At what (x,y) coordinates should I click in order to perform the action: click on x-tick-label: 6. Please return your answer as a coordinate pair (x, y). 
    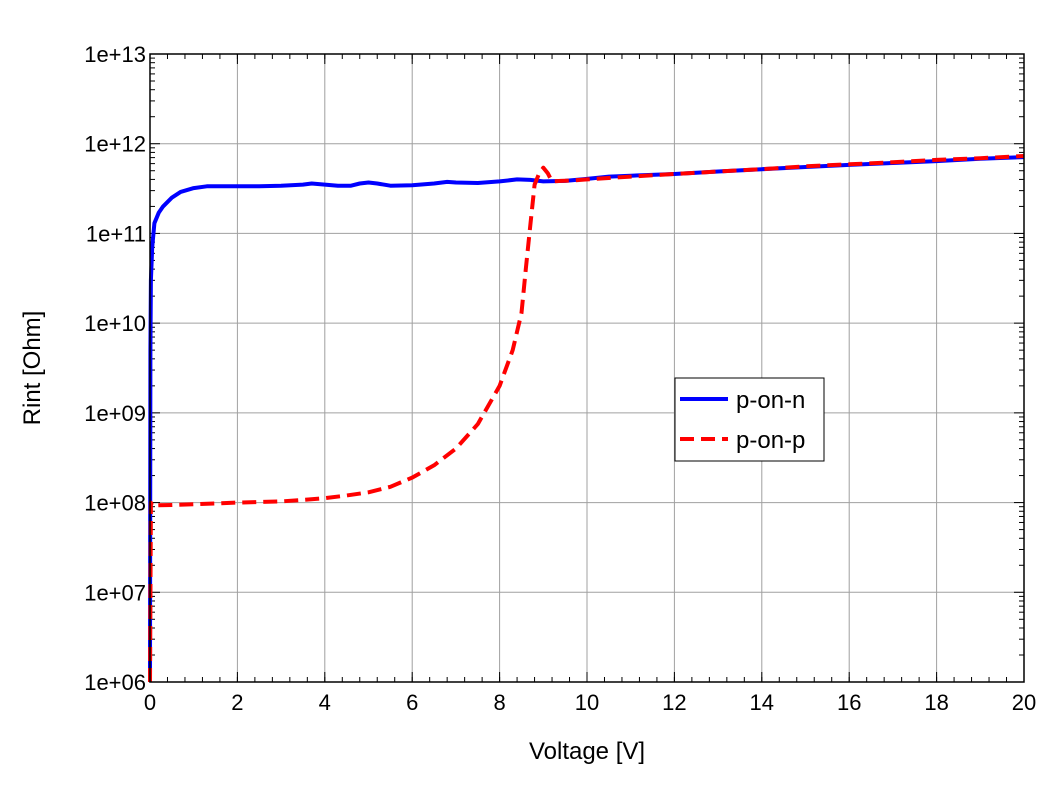
    Looking at the image, I should click on (412, 702).